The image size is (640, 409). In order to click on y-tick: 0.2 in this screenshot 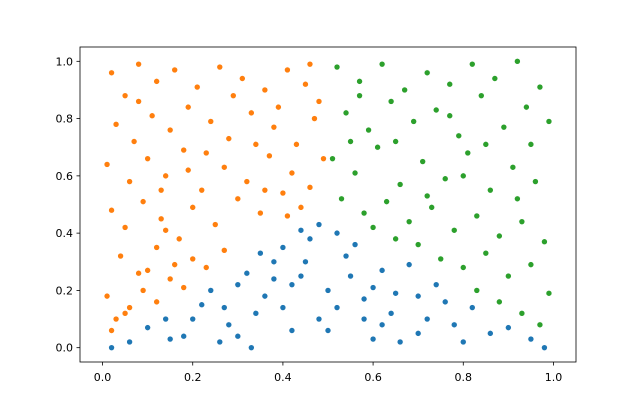, I will do `click(68, 290)`.